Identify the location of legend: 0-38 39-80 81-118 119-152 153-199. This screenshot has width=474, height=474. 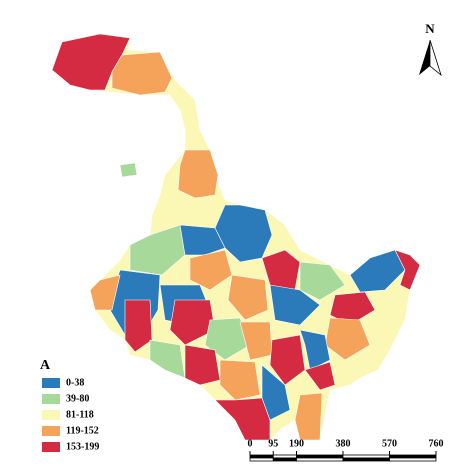
(70, 414).